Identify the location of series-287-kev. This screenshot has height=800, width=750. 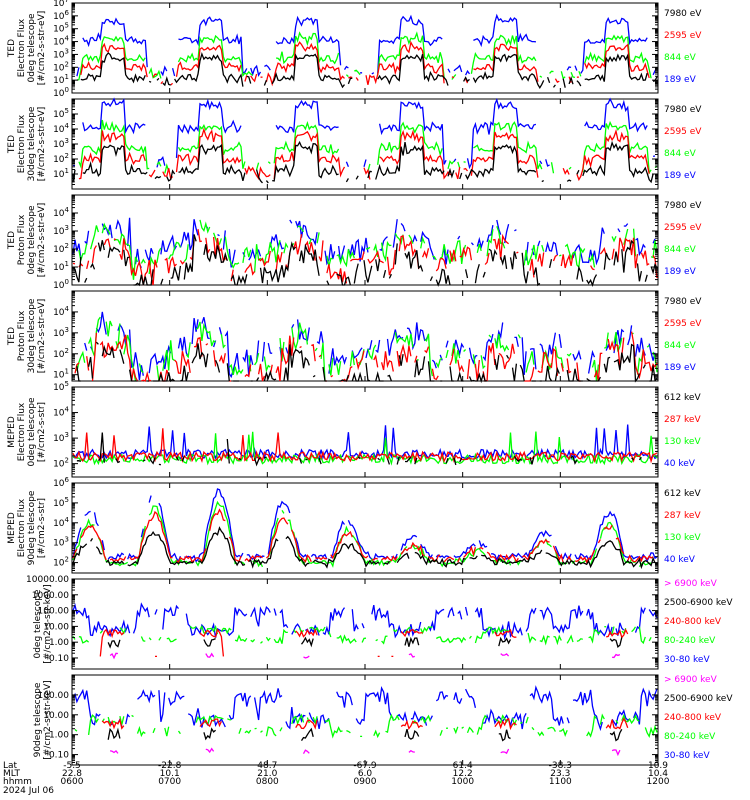
(365, 446).